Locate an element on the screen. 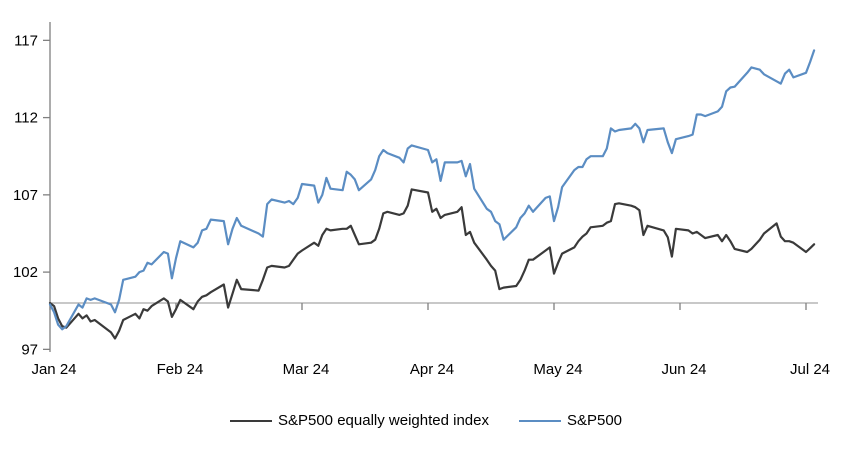 Image resolution: width=852 pixels, height=453 pixels. legend-line-swatch-equal-weight is located at coordinates (250, 420).